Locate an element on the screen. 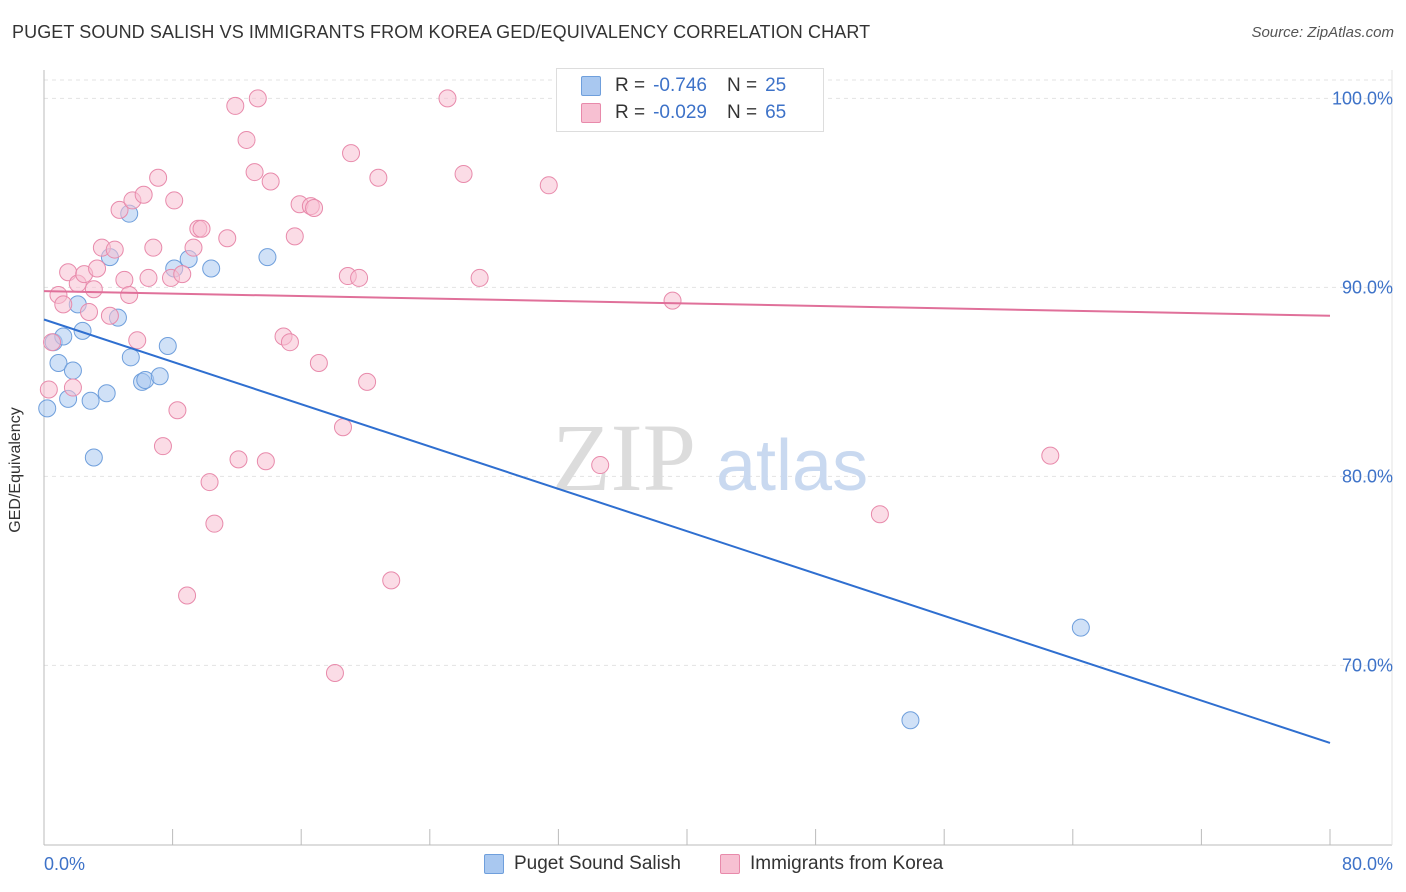  bottom-legend-swatch-salish is located at coordinates (494, 864).